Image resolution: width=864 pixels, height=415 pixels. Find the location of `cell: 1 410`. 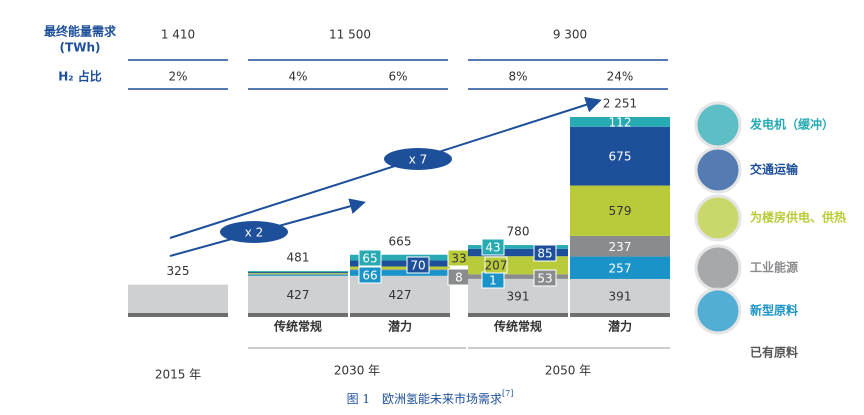

cell: 1 410 is located at coordinates (178, 35).